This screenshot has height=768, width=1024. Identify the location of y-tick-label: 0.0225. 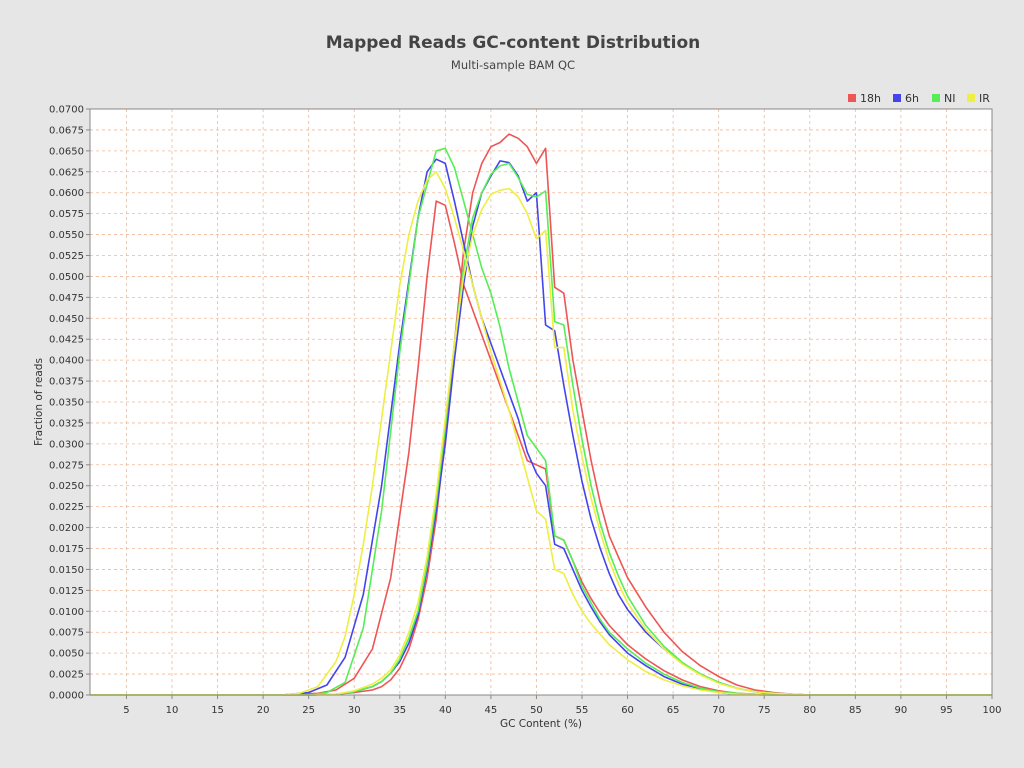
(66, 507).